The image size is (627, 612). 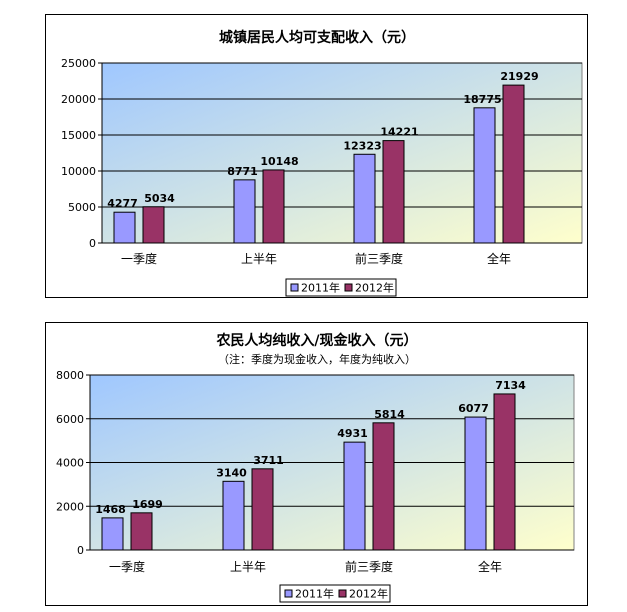 I want to click on data-label: 12323, so click(x=362, y=145).